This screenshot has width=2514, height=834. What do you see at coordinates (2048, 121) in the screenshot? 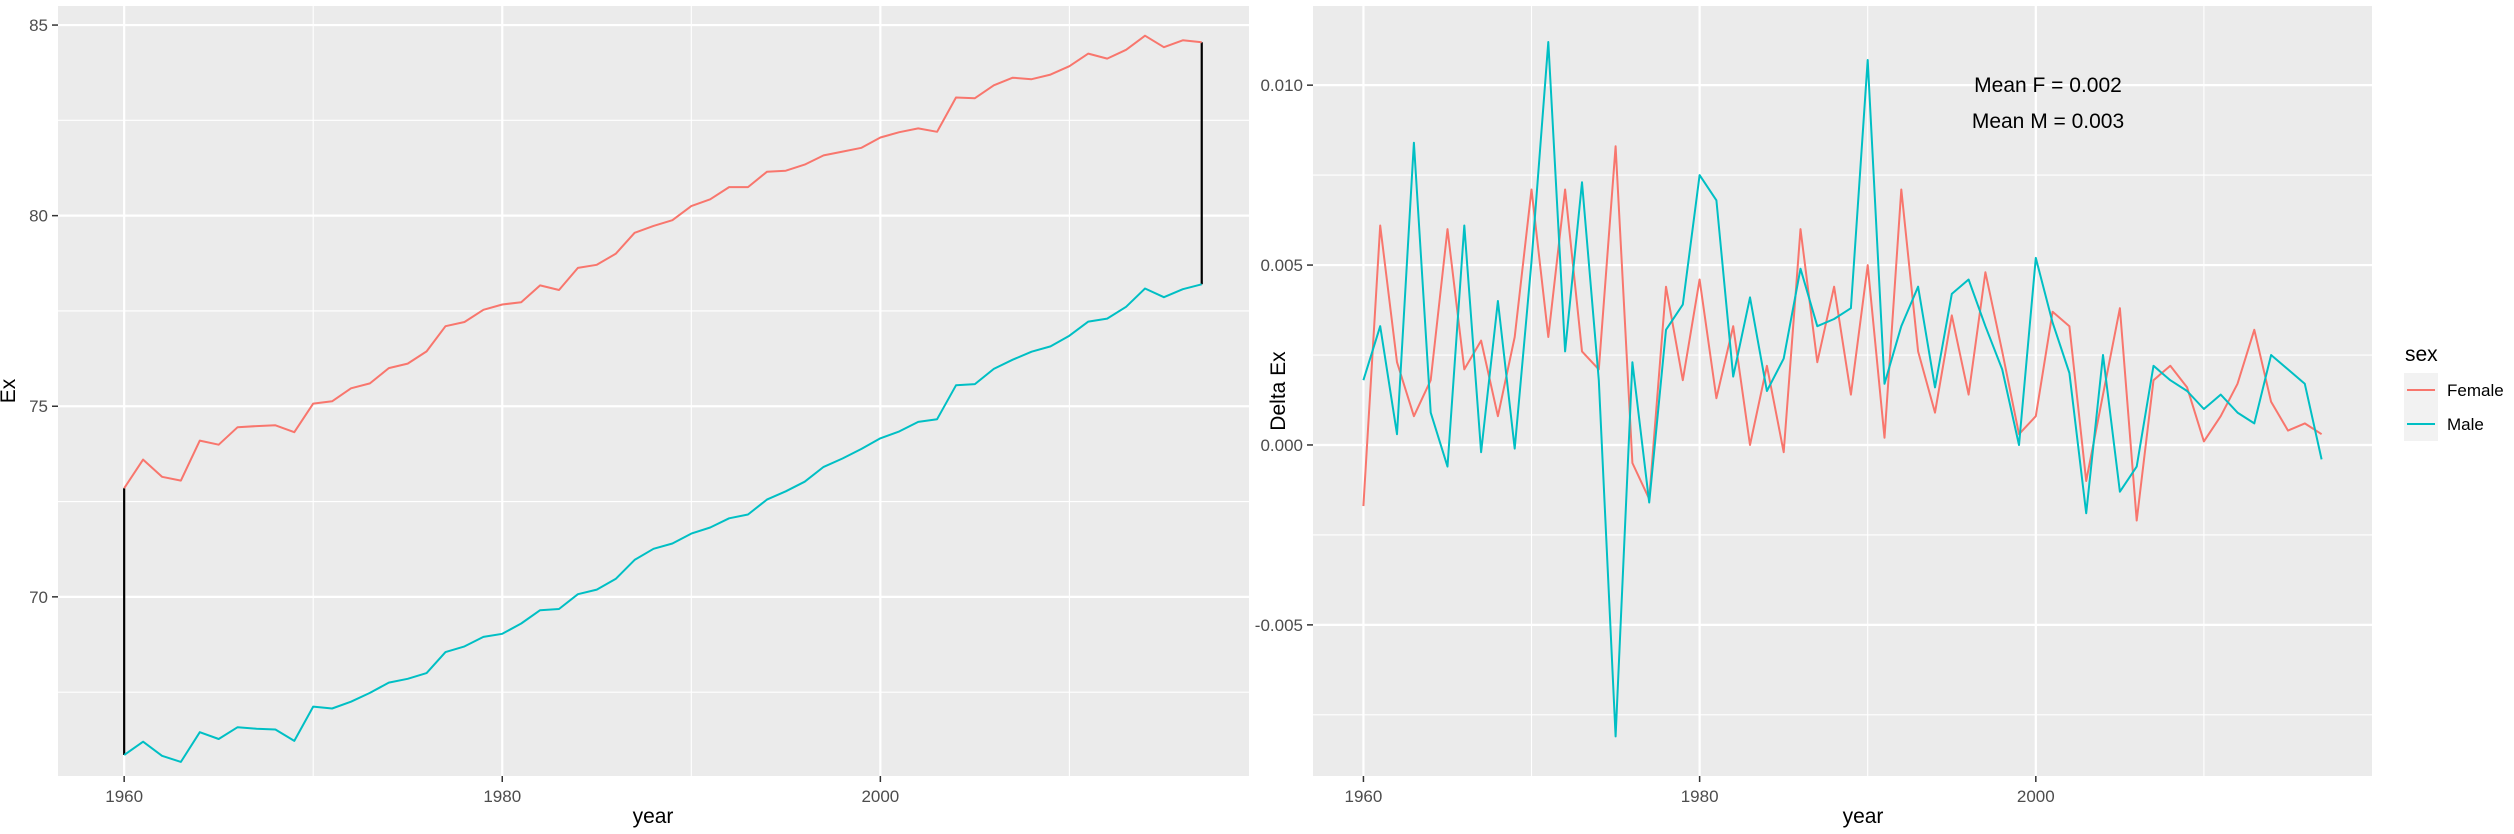
I see `mean-male-annotation: Mean M = 0.003` at bounding box center [2048, 121].